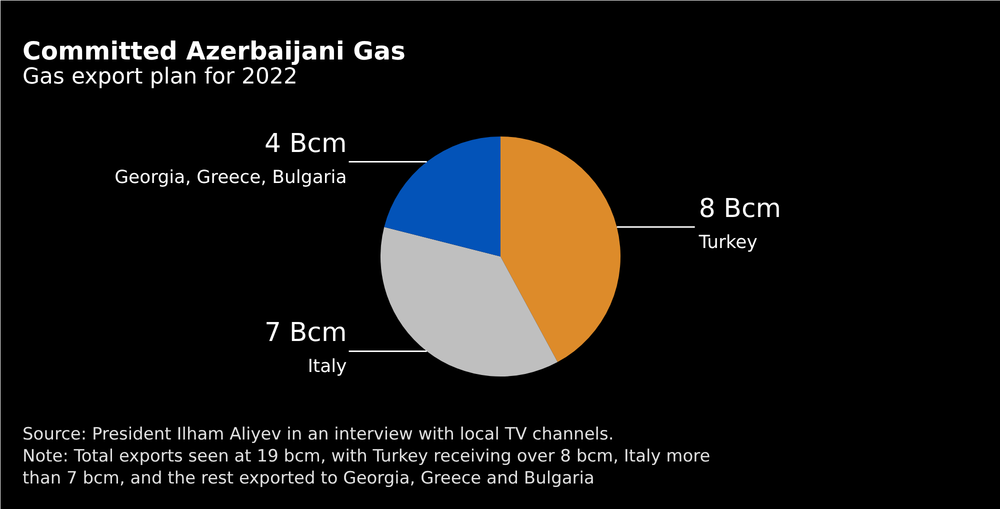  What do you see at coordinates (740, 209) in the screenshot?
I see `data-label: 8 Bcm` at bounding box center [740, 209].